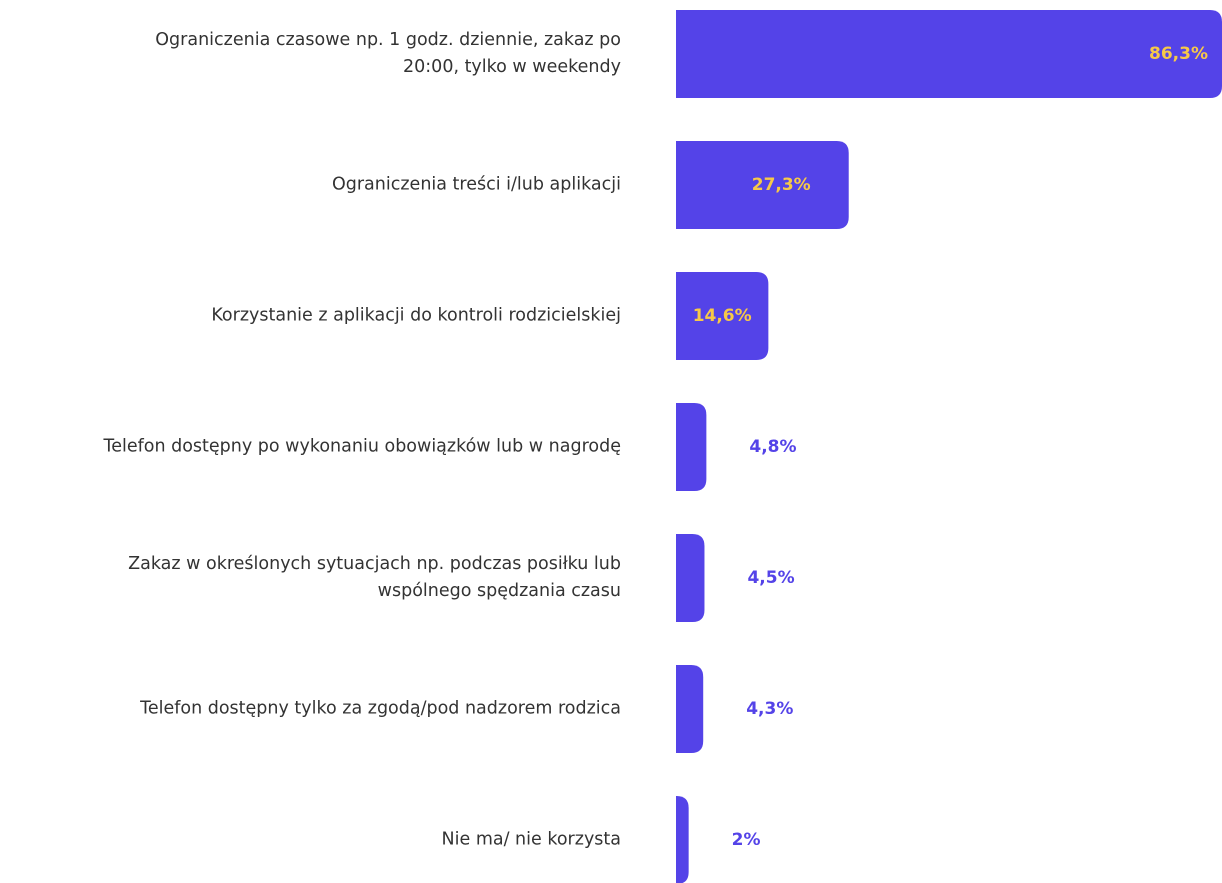  I want to click on value-label: 4,8%, so click(772, 447).